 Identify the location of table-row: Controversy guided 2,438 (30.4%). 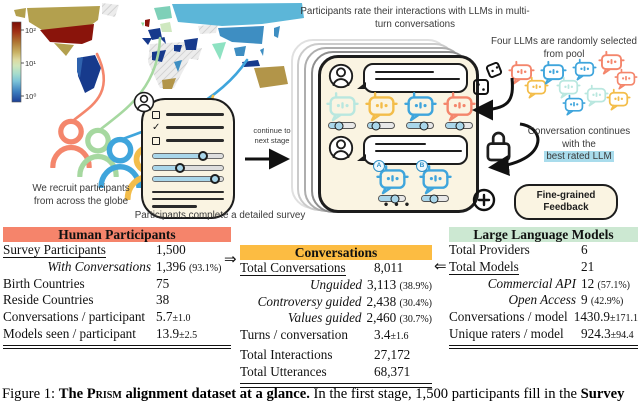
(344, 301).